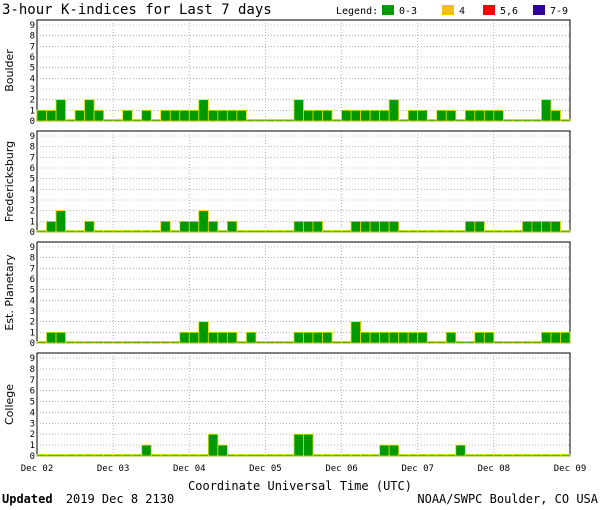 This screenshot has height=510, width=600. I want to click on legend-item-label: 4, so click(462, 11).